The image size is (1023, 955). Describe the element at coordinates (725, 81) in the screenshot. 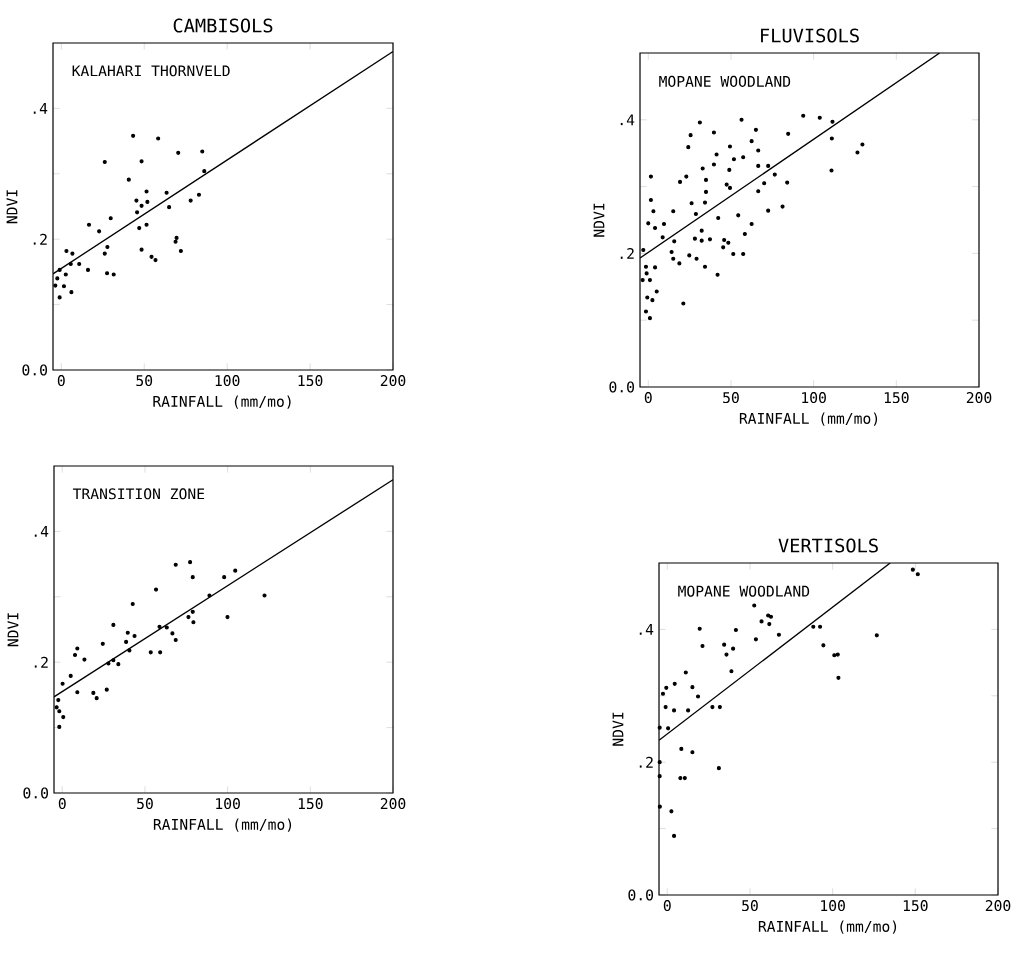

I see `annotation: MOPANE WOODLAND` at that location.